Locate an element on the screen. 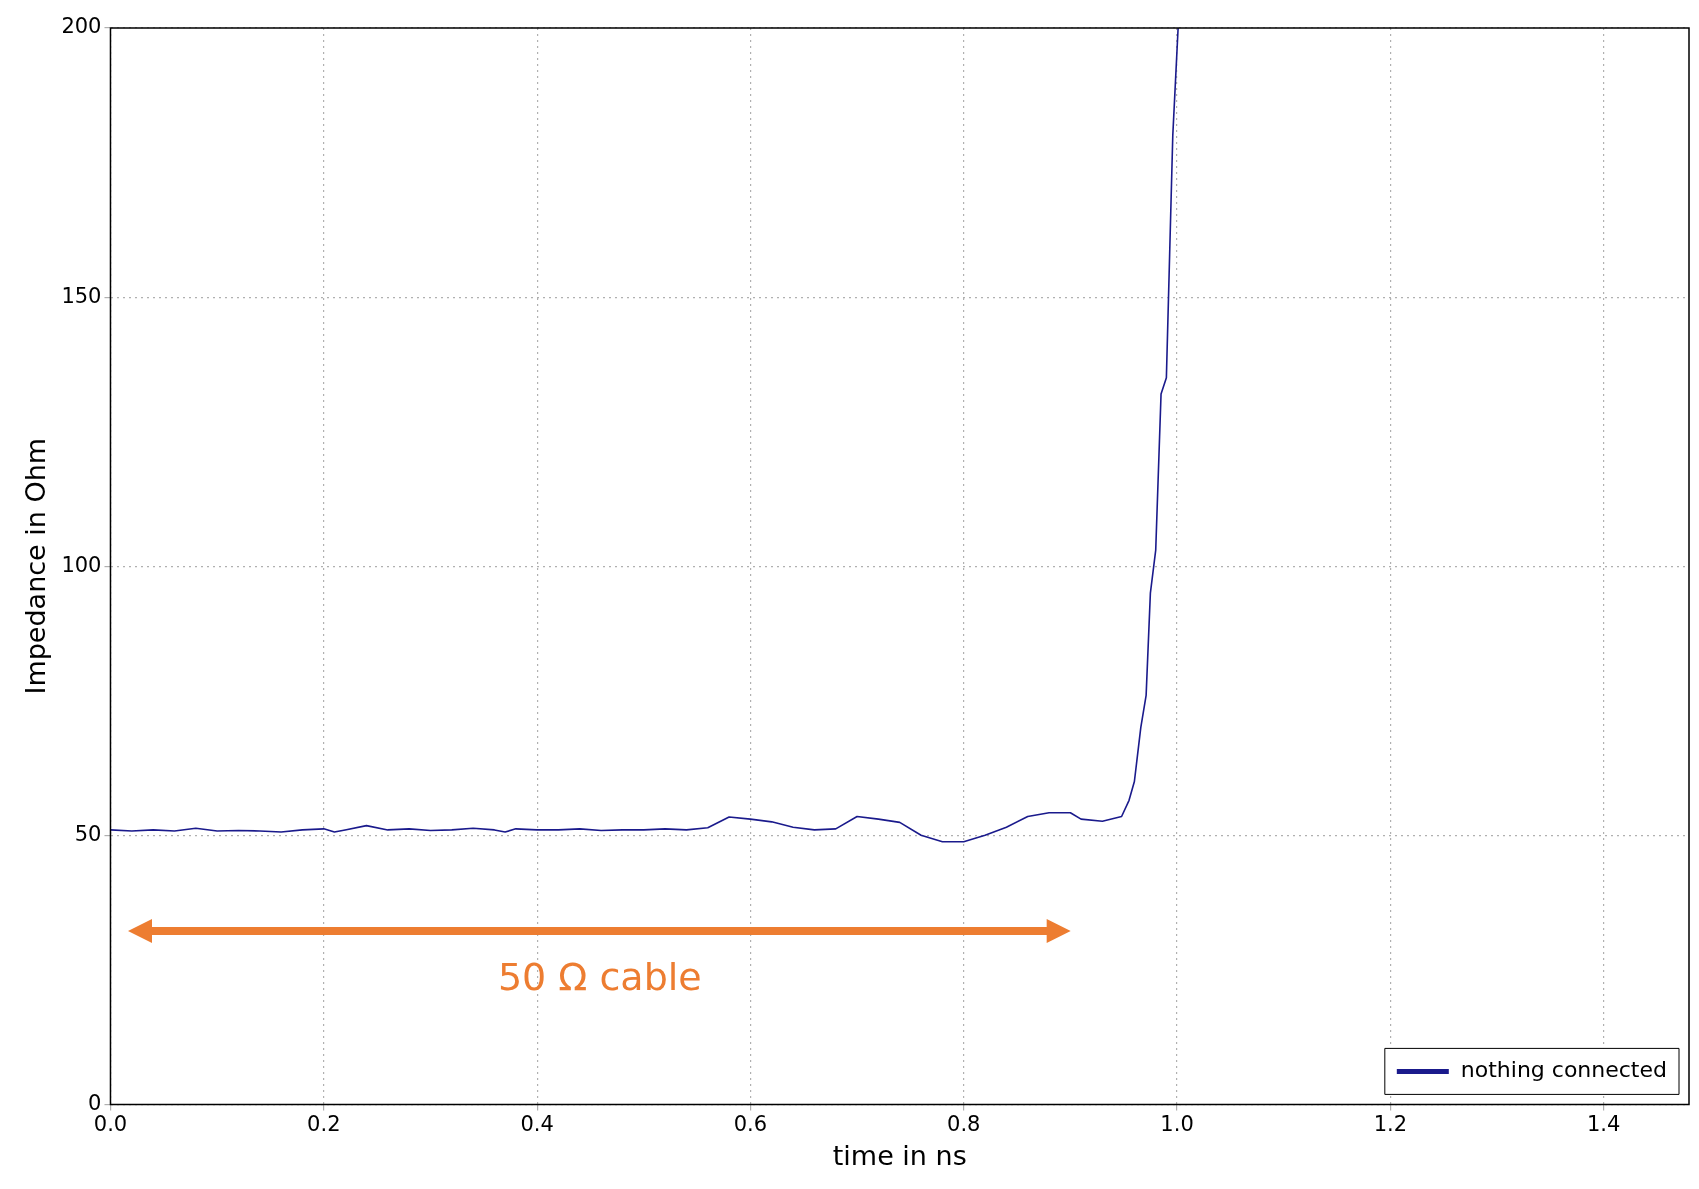 This screenshot has height=1189, width=1699. y-axis-title: Impedance in Ohm is located at coordinates (36, 566).